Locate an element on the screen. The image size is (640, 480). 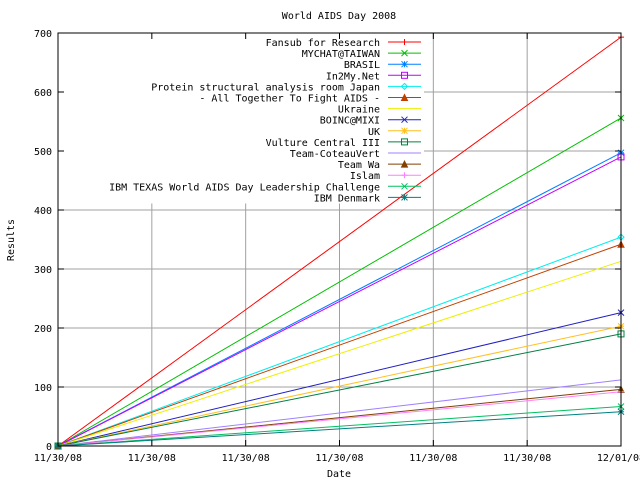
y-tick-label: 400 is located at coordinates (43, 211).